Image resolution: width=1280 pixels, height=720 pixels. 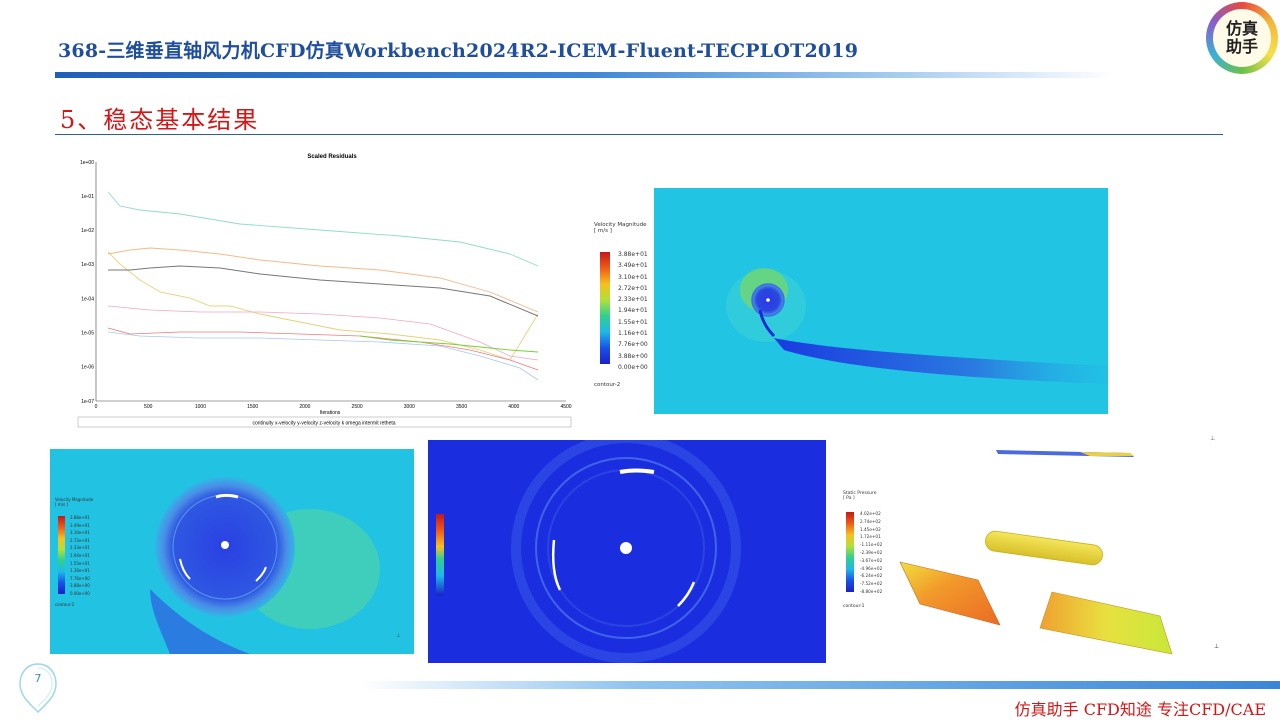 I want to click on contour-pressure-legend: Static Pressure [ Pa ], so click(x=860, y=496).